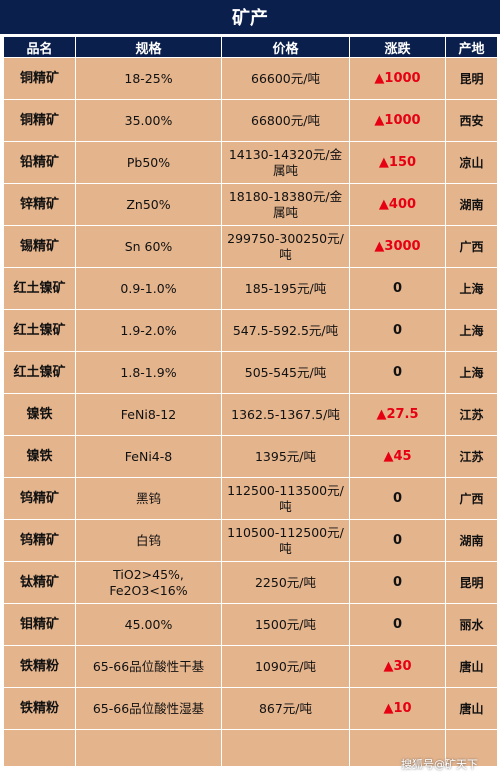  What do you see at coordinates (397, 47) in the screenshot?
I see `header-change: 涨跌` at bounding box center [397, 47].